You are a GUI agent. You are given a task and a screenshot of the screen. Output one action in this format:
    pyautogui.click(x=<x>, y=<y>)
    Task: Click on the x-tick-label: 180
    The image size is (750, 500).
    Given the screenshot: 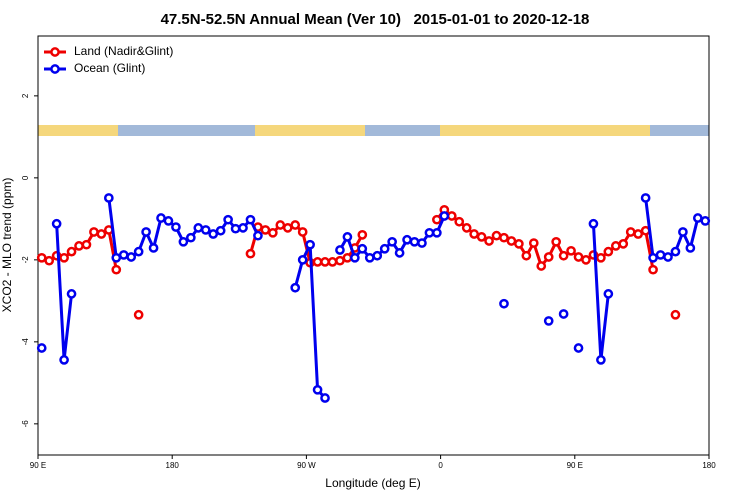 What is the action you would take?
    pyautogui.click(x=709, y=465)
    